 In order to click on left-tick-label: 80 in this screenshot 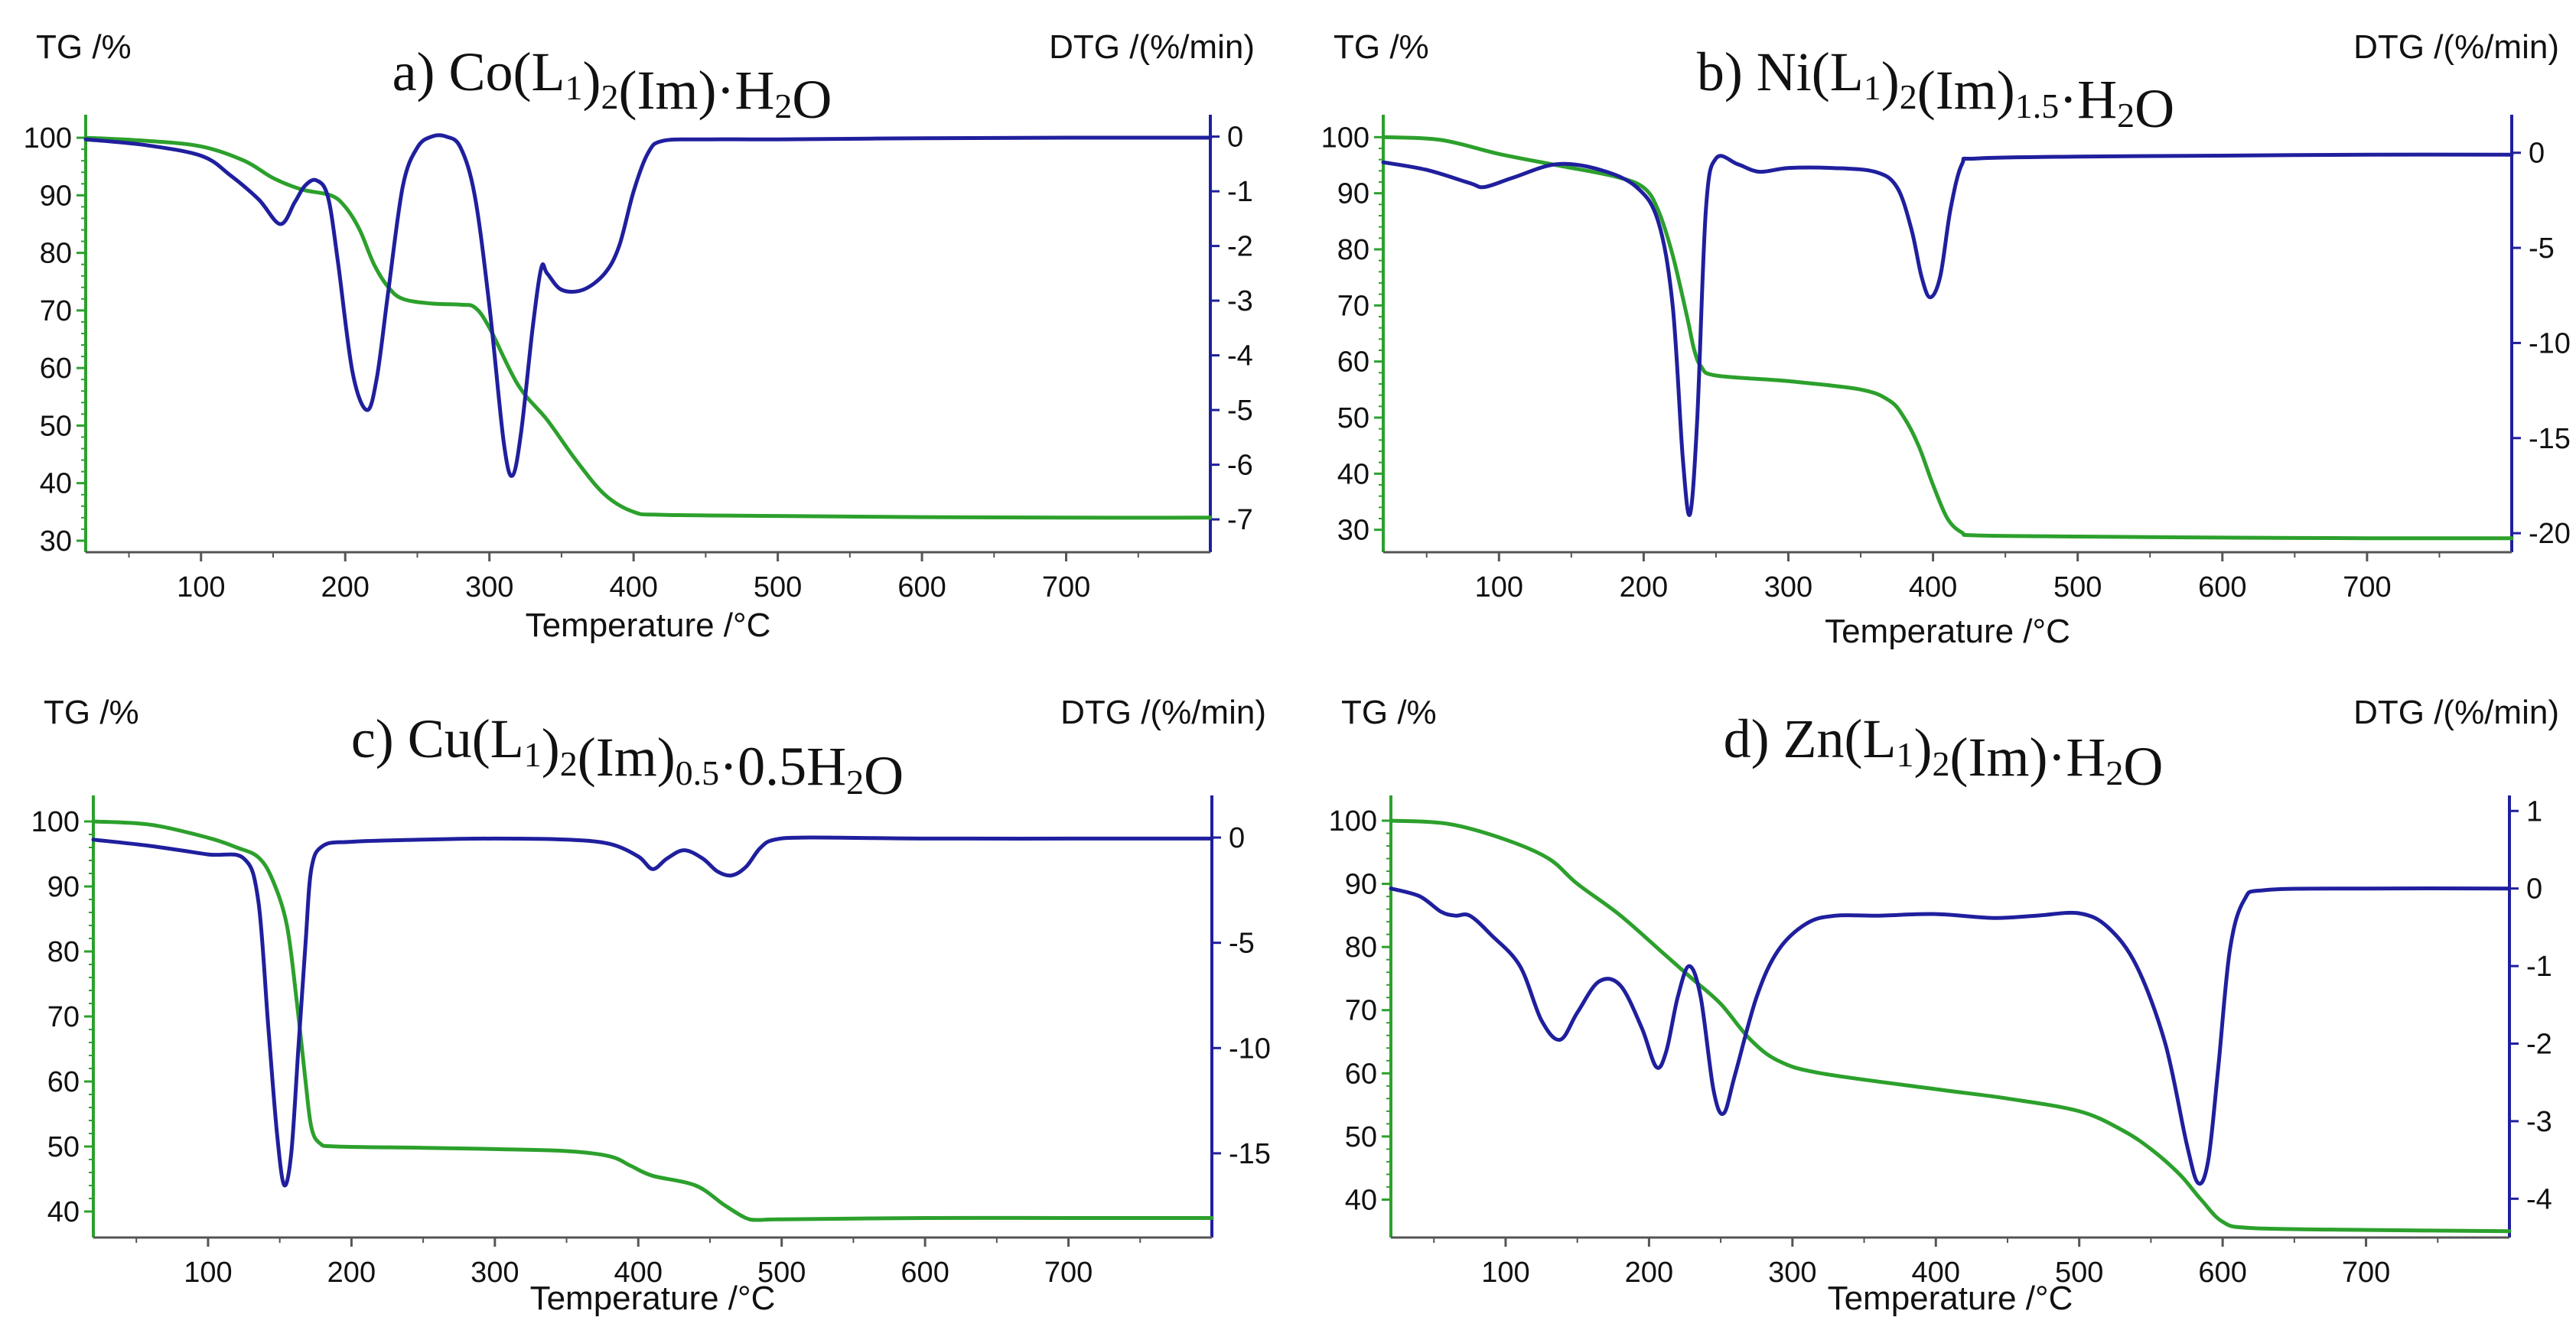, I will do `click(1361, 948)`.